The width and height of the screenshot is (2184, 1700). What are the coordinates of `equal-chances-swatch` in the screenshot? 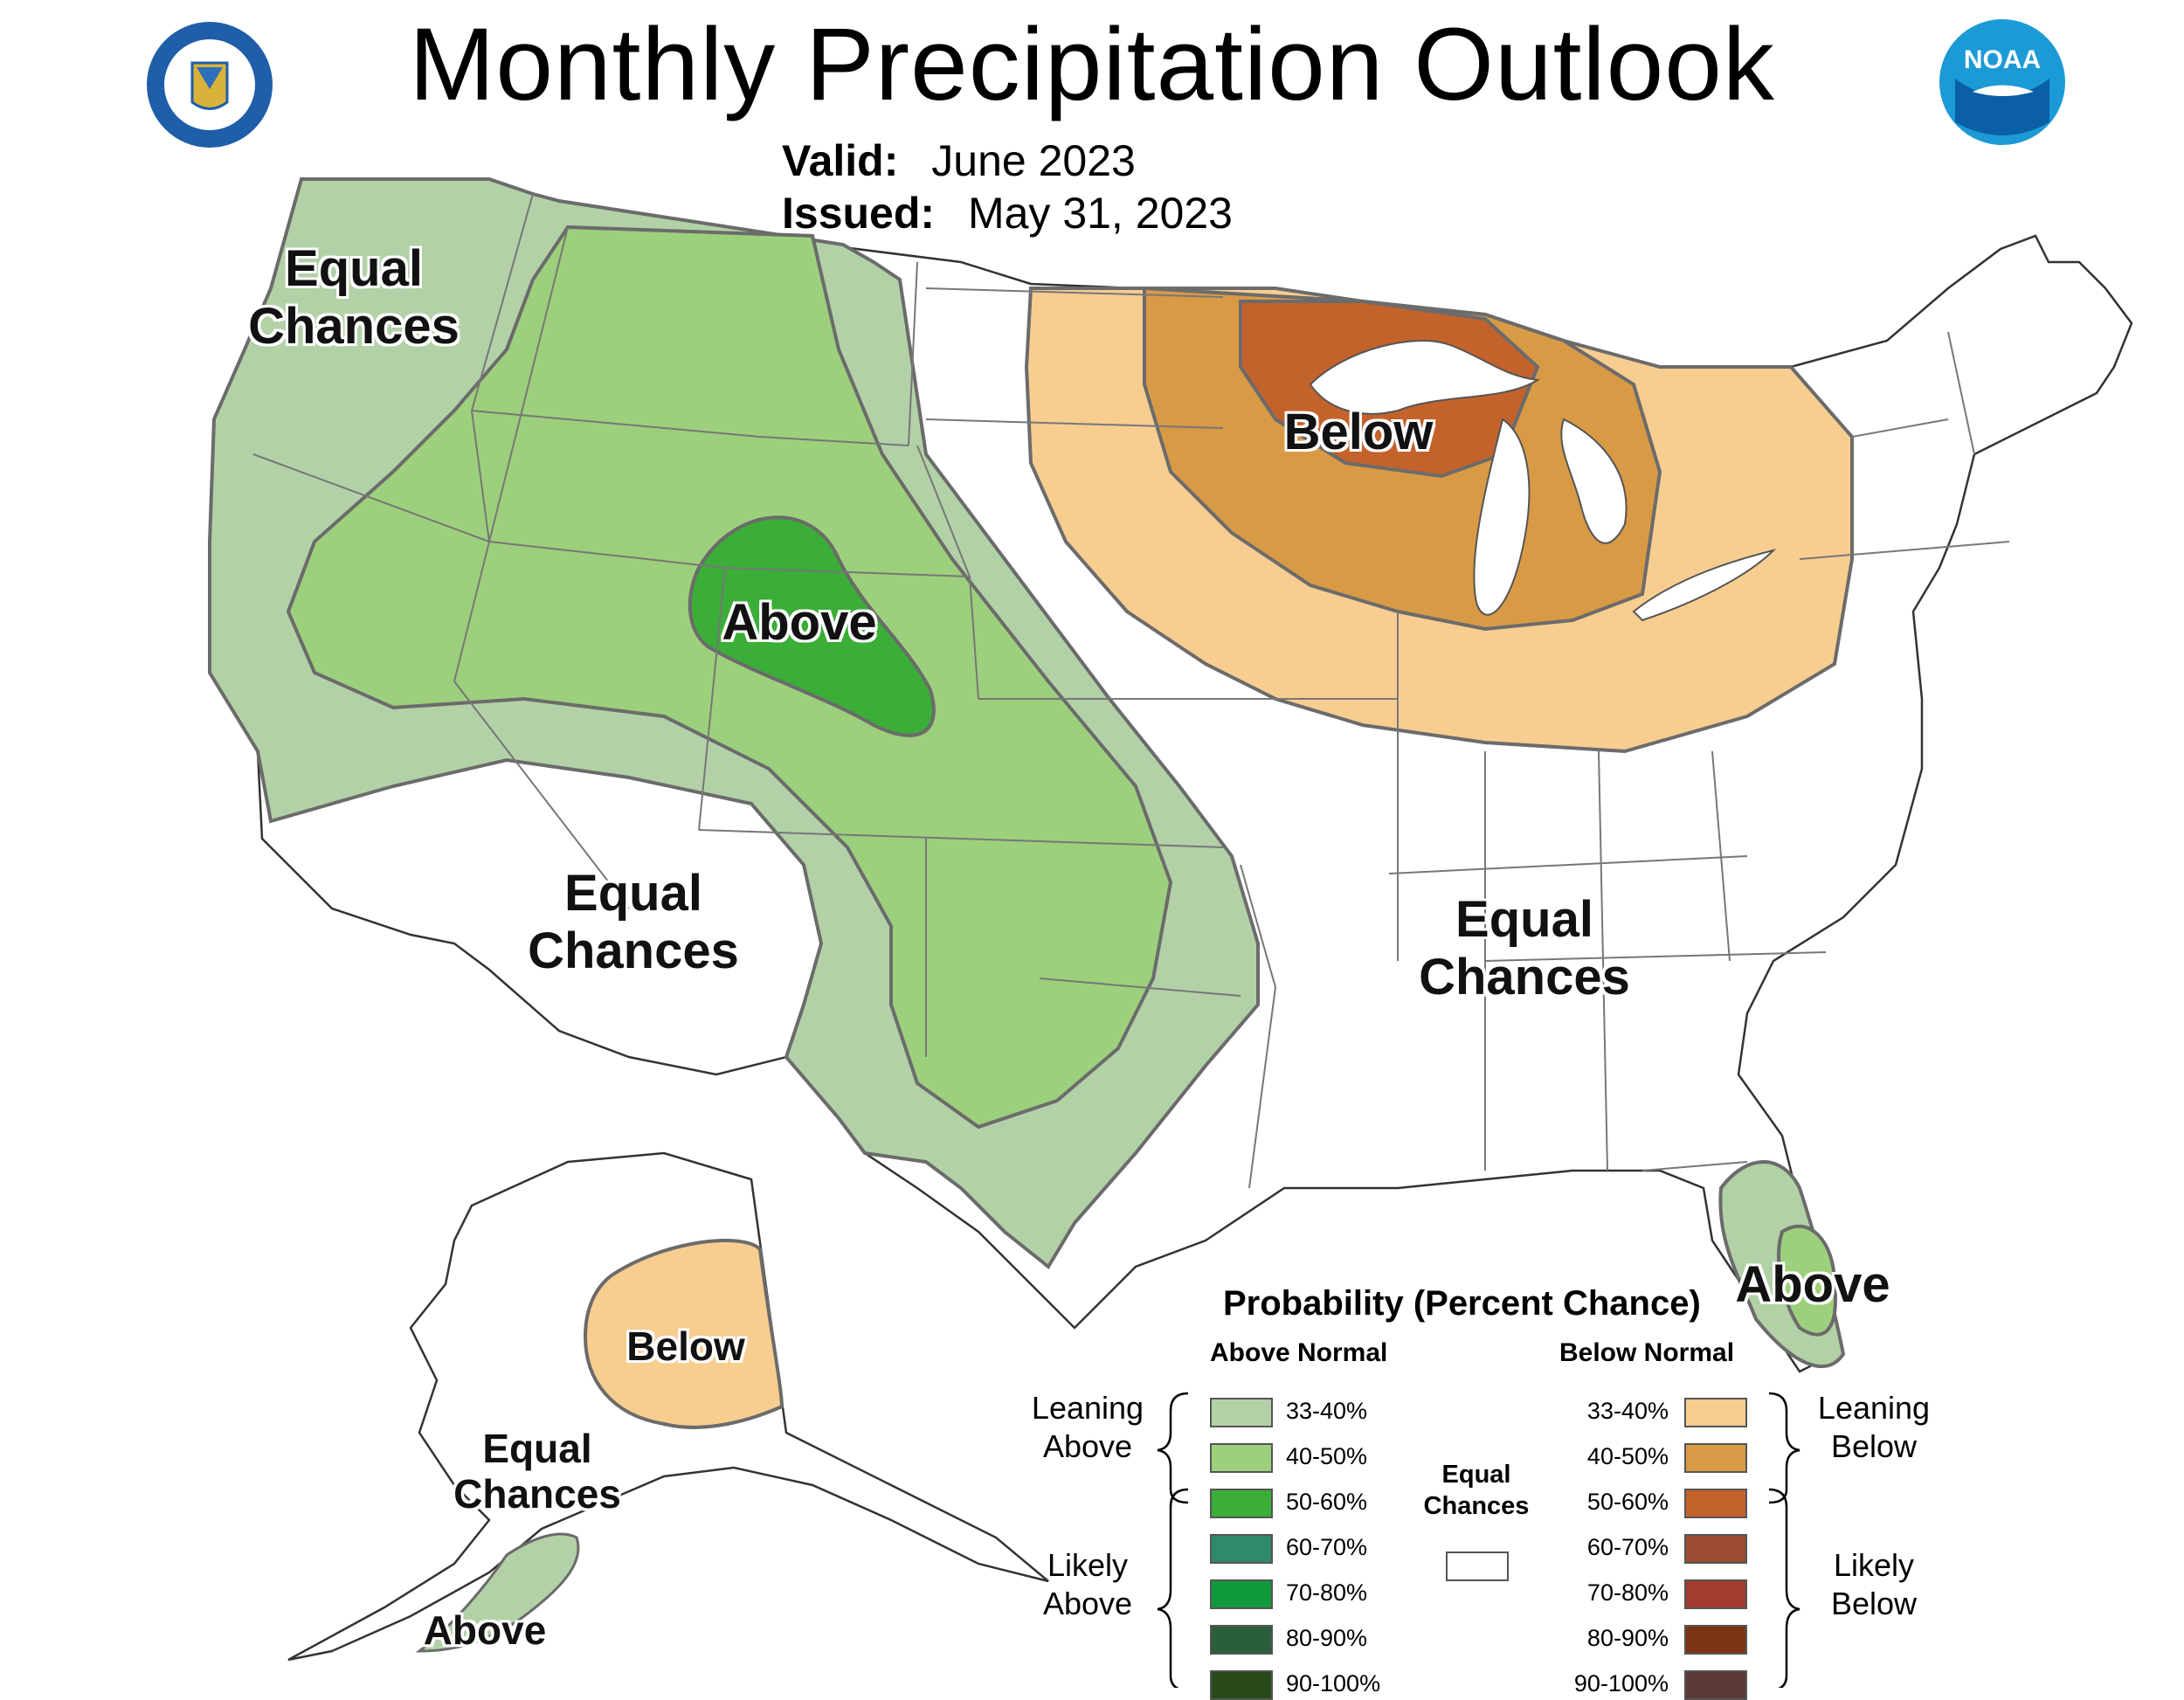 It's located at (1477, 1566).